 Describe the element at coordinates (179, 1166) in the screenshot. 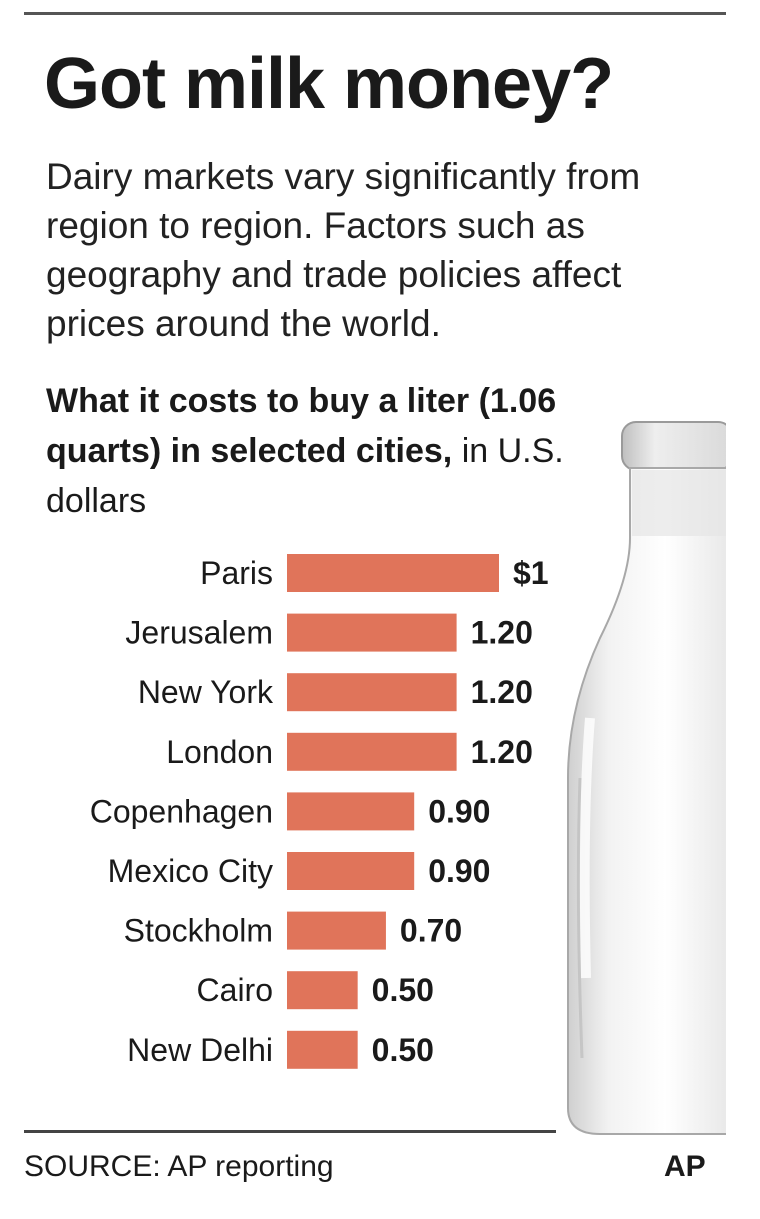

I see `source-note: SOURCE: AP reporting` at that location.